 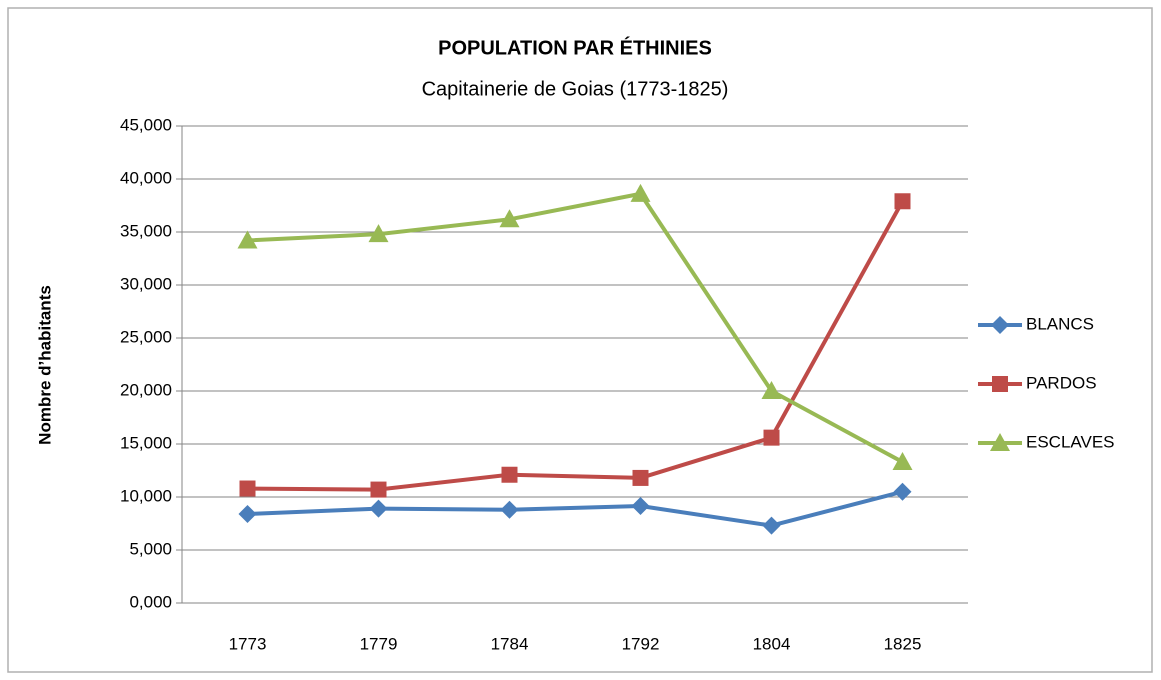 I want to click on y-tick-label: 5,000, so click(x=150, y=548).